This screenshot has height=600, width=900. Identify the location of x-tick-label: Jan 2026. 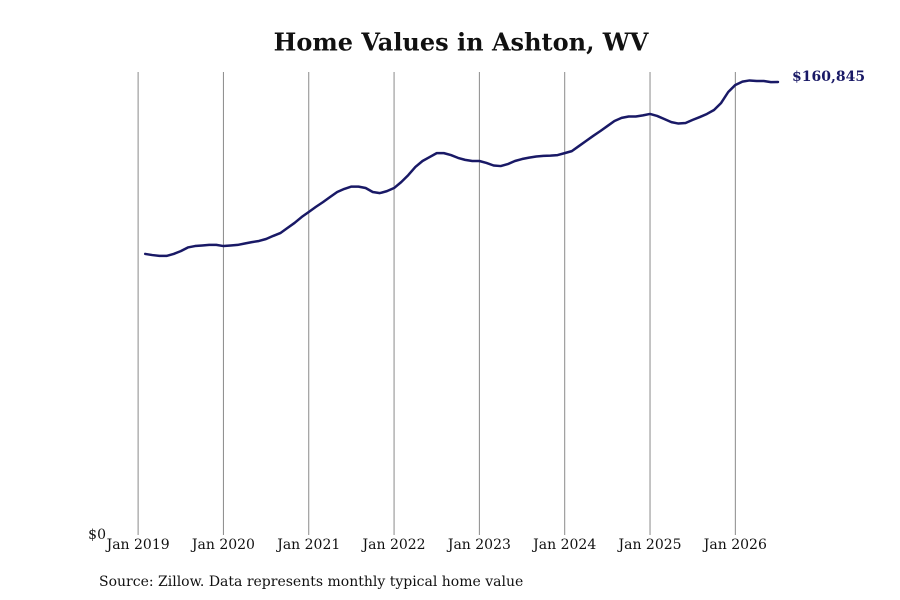
(734, 545).